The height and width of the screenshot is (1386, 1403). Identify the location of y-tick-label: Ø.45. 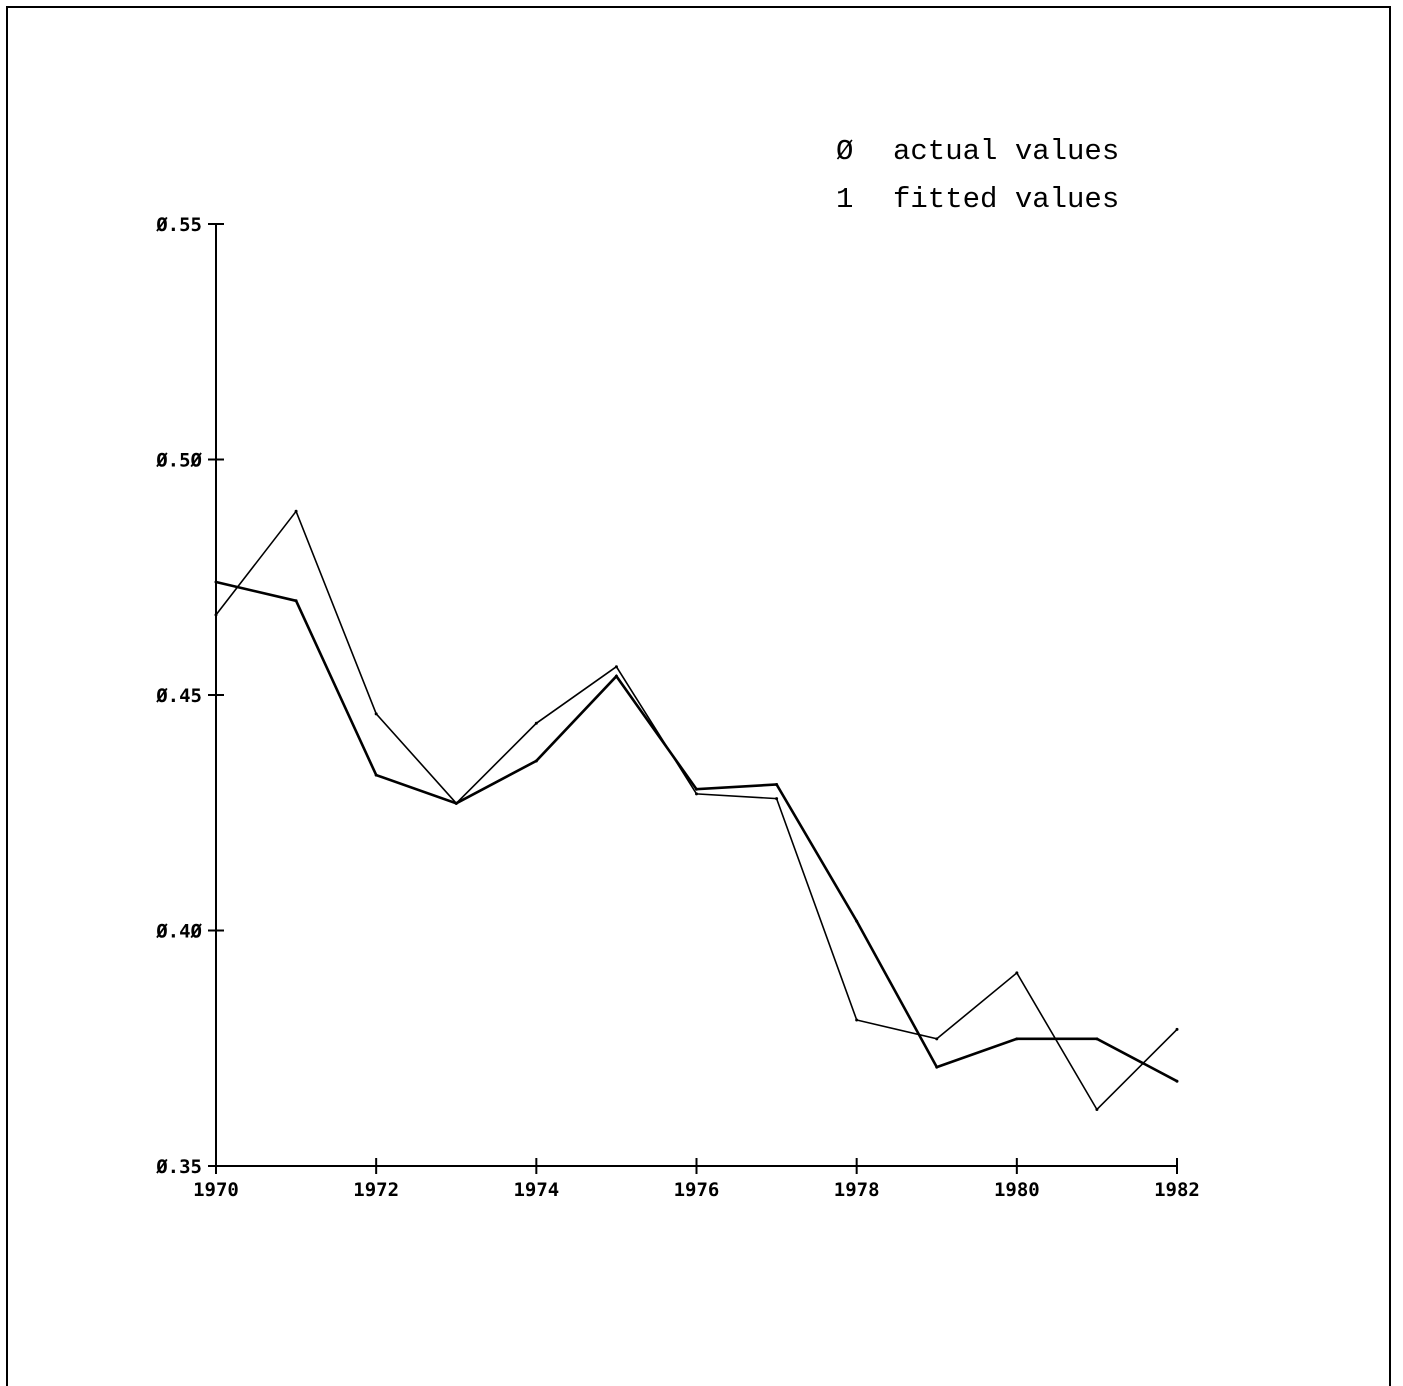
(178, 696).